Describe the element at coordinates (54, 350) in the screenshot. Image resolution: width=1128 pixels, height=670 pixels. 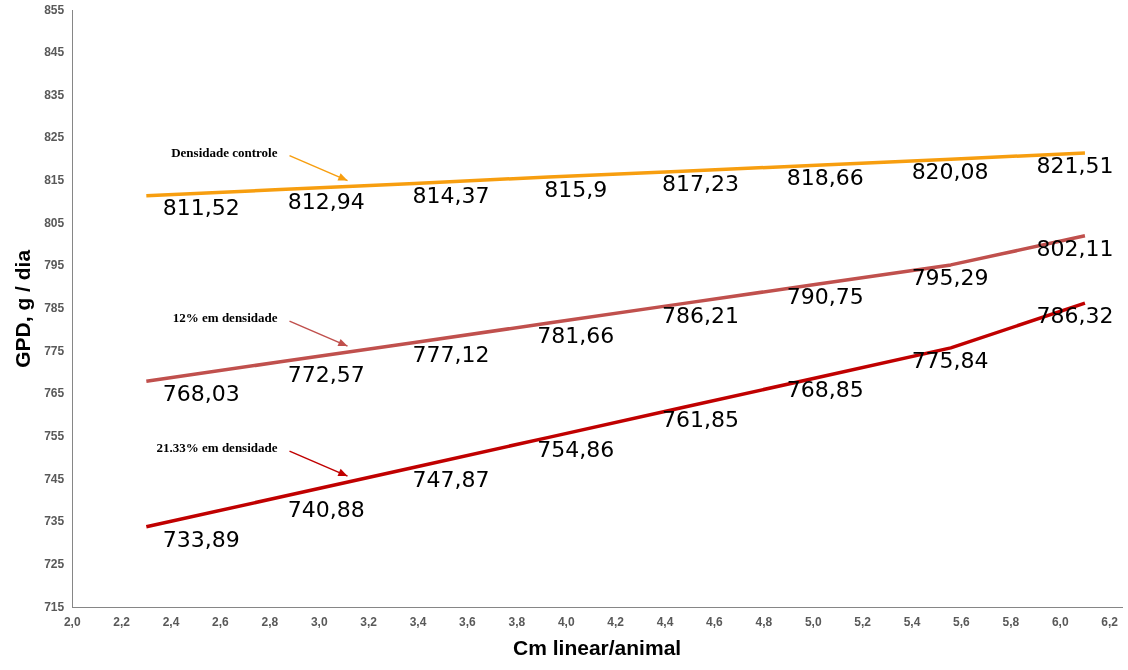
I see `y-tick-label: 775` at that location.